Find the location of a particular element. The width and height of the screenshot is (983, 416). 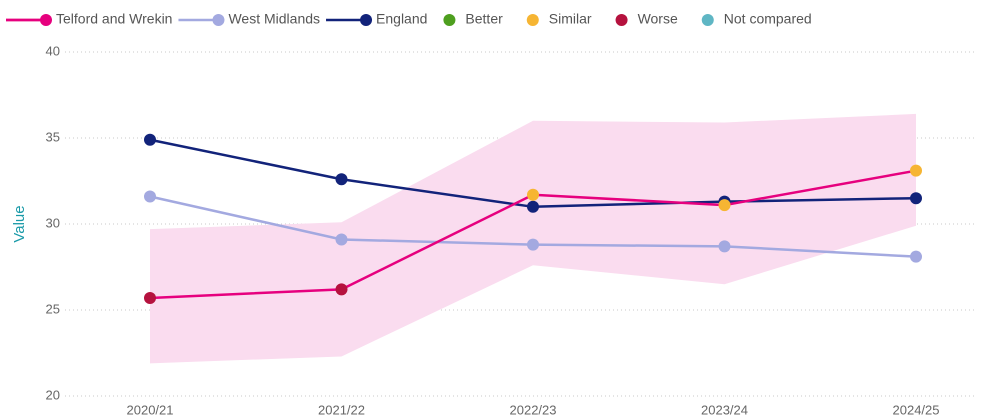

legend-label: Not compared is located at coordinates (768, 19).